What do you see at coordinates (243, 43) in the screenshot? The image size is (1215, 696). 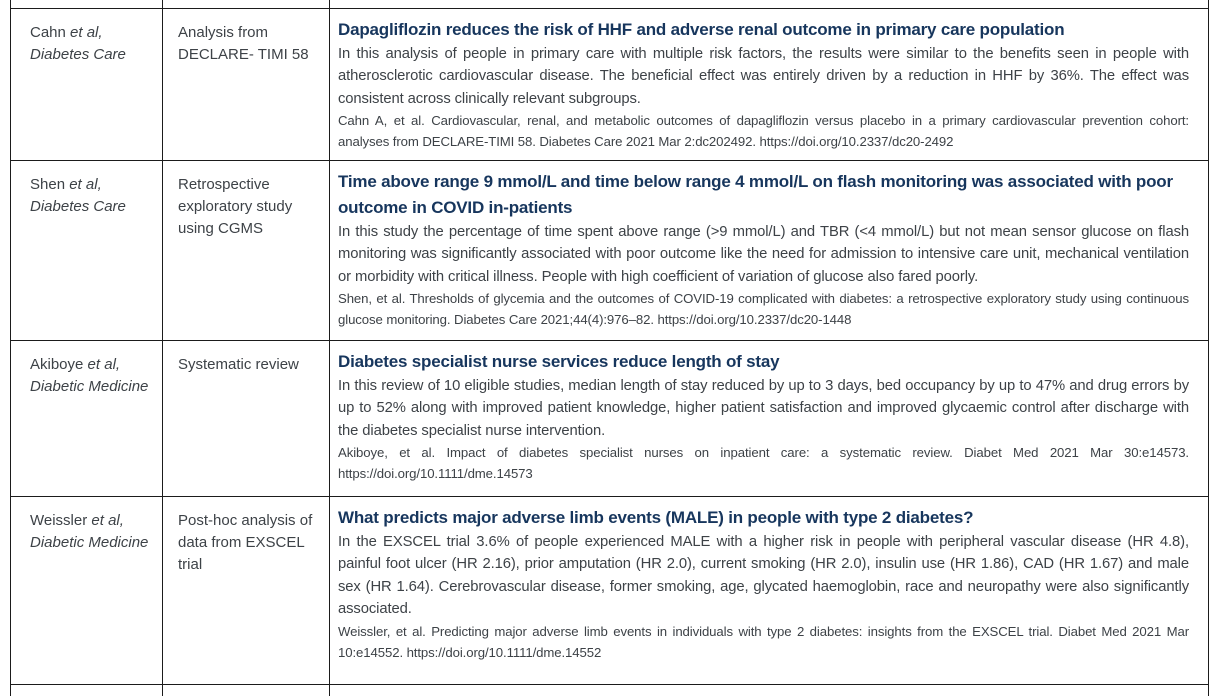 I see `study-type-label: Analysis from DECLARE- TIMI 58` at bounding box center [243, 43].